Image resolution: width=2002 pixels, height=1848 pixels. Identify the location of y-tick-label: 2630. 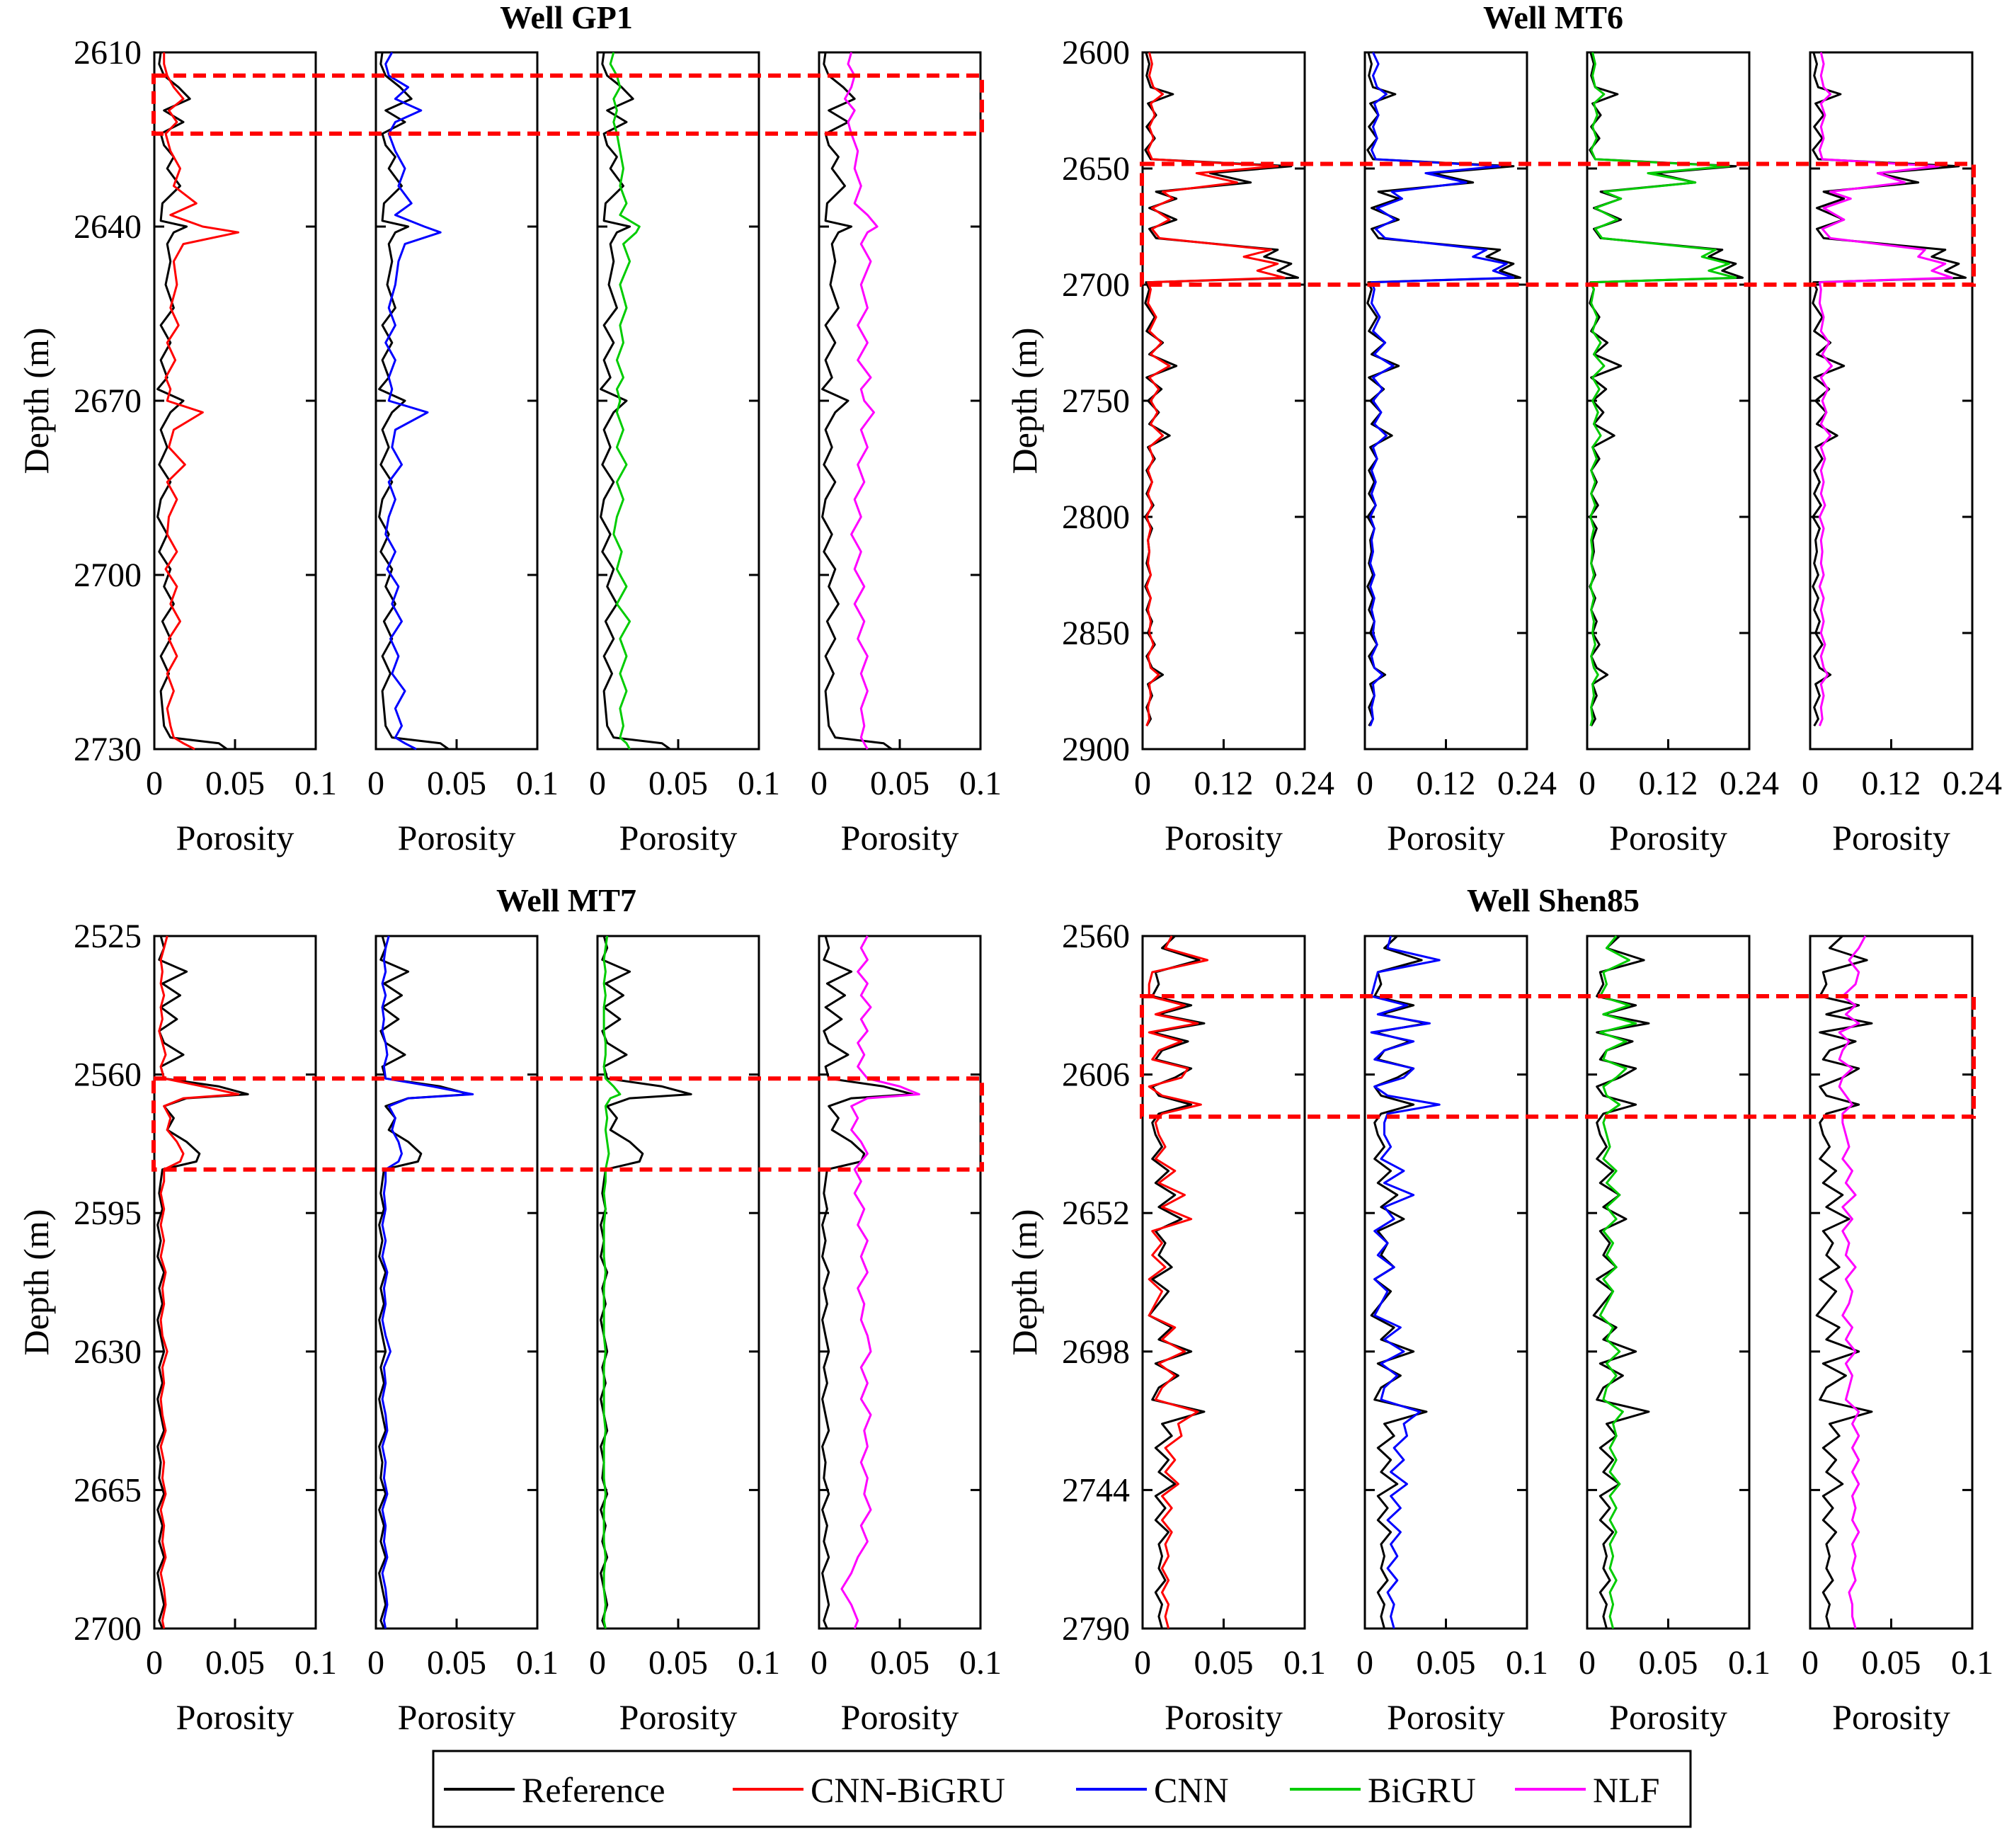
(108, 1352).